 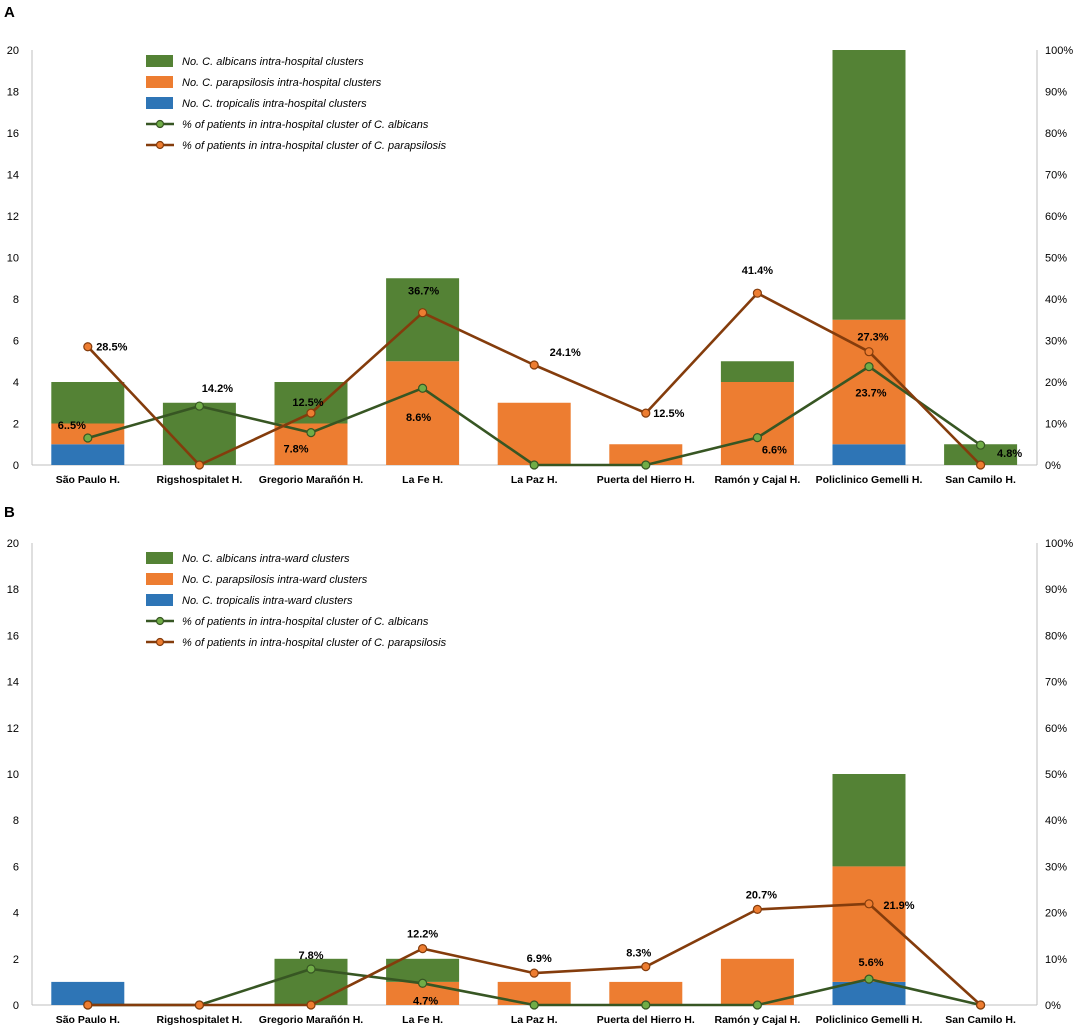 I want to click on data-label: 8.3%, so click(x=638, y=954).